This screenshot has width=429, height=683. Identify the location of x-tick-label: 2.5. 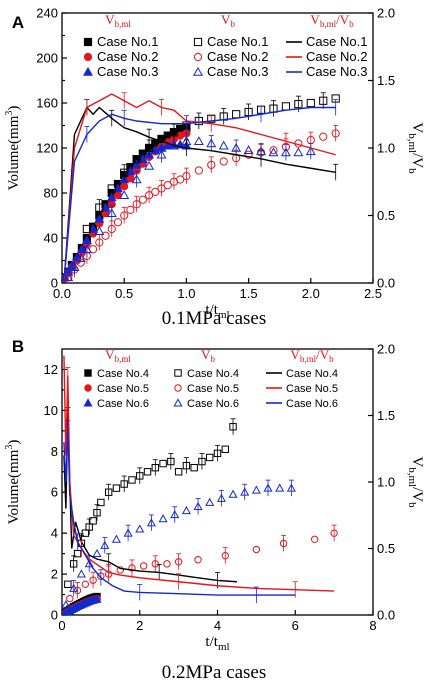
(373, 293).